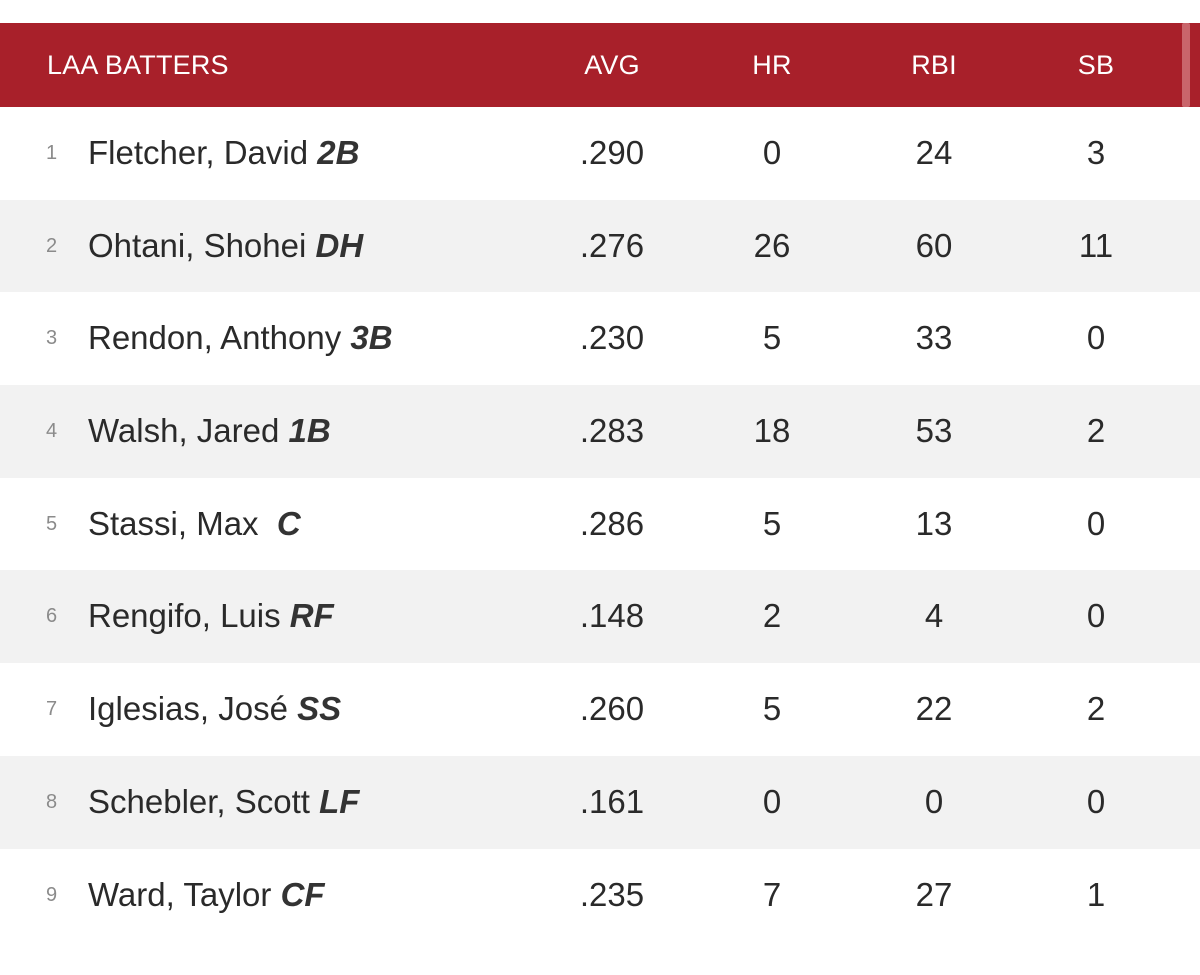 The width and height of the screenshot is (1200, 975). I want to click on batting-order-number: 4, so click(52, 431).